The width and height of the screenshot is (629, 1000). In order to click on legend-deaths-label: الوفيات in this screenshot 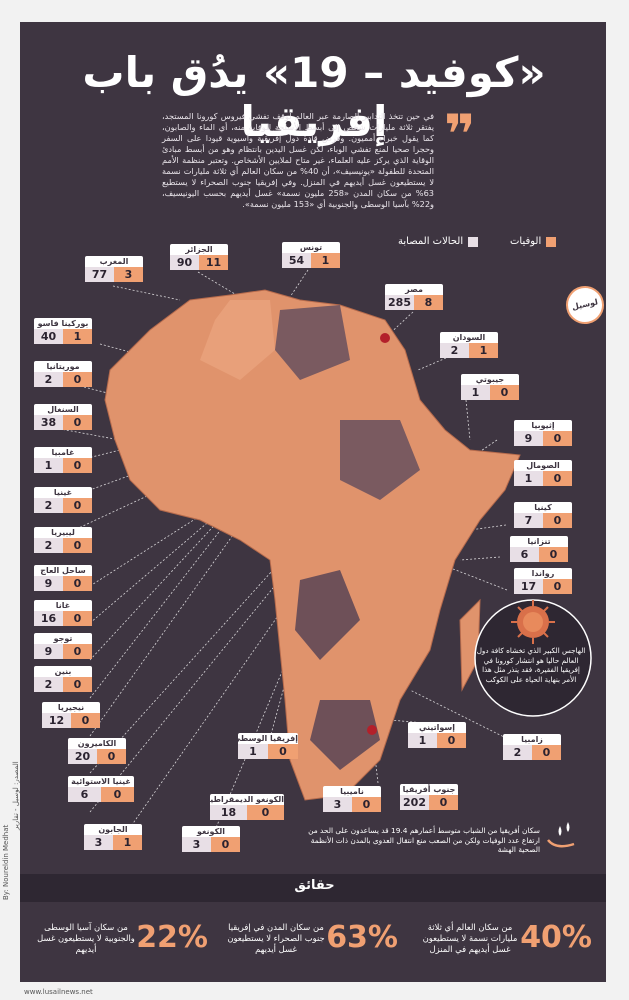, I will do `click(526, 241)`.